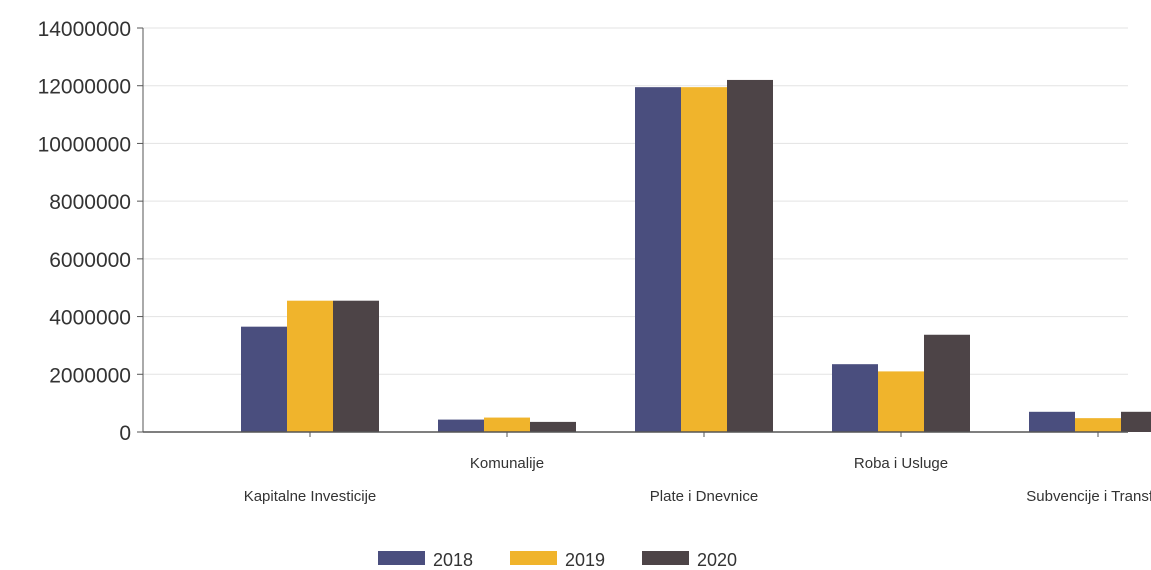 The image size is (1151, 570). What do you see at coordinates (90, 375) in the screenshot?
I see `y-tick-label: 2000000` at bounding box center [90, 375].